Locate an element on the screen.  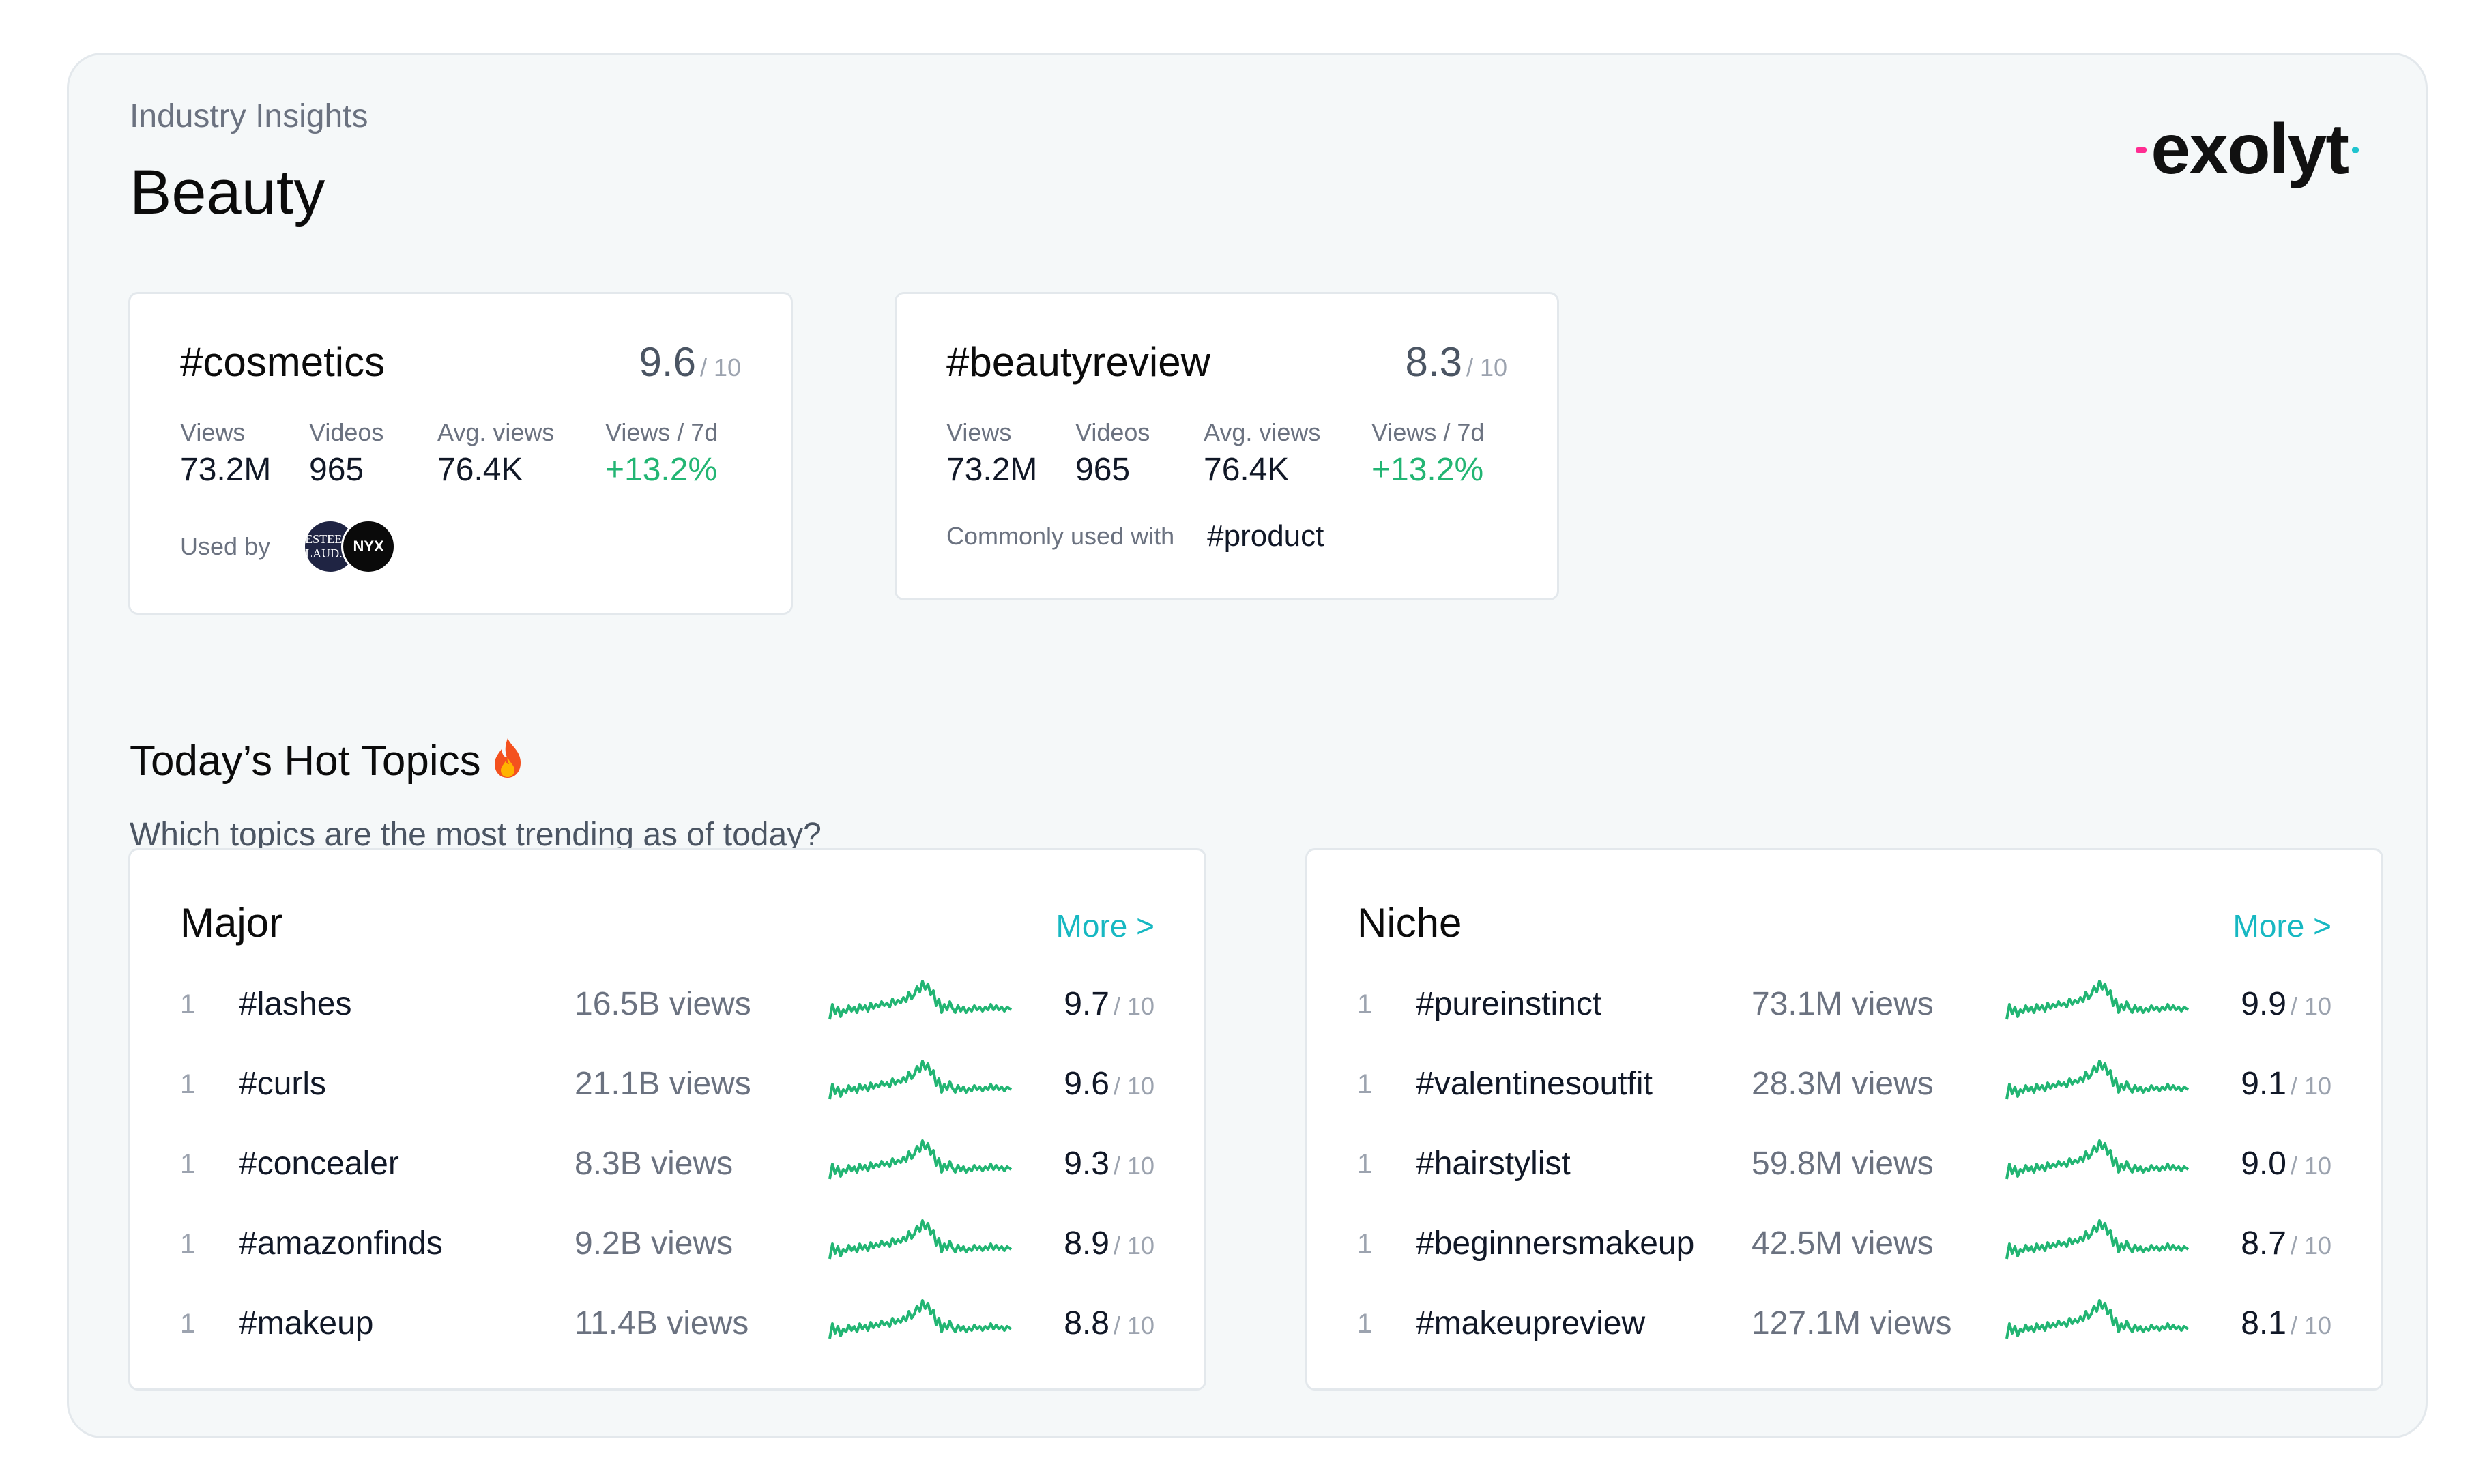
topic-hashtag: #amazonfinds is located at coordinates (341, 1243).